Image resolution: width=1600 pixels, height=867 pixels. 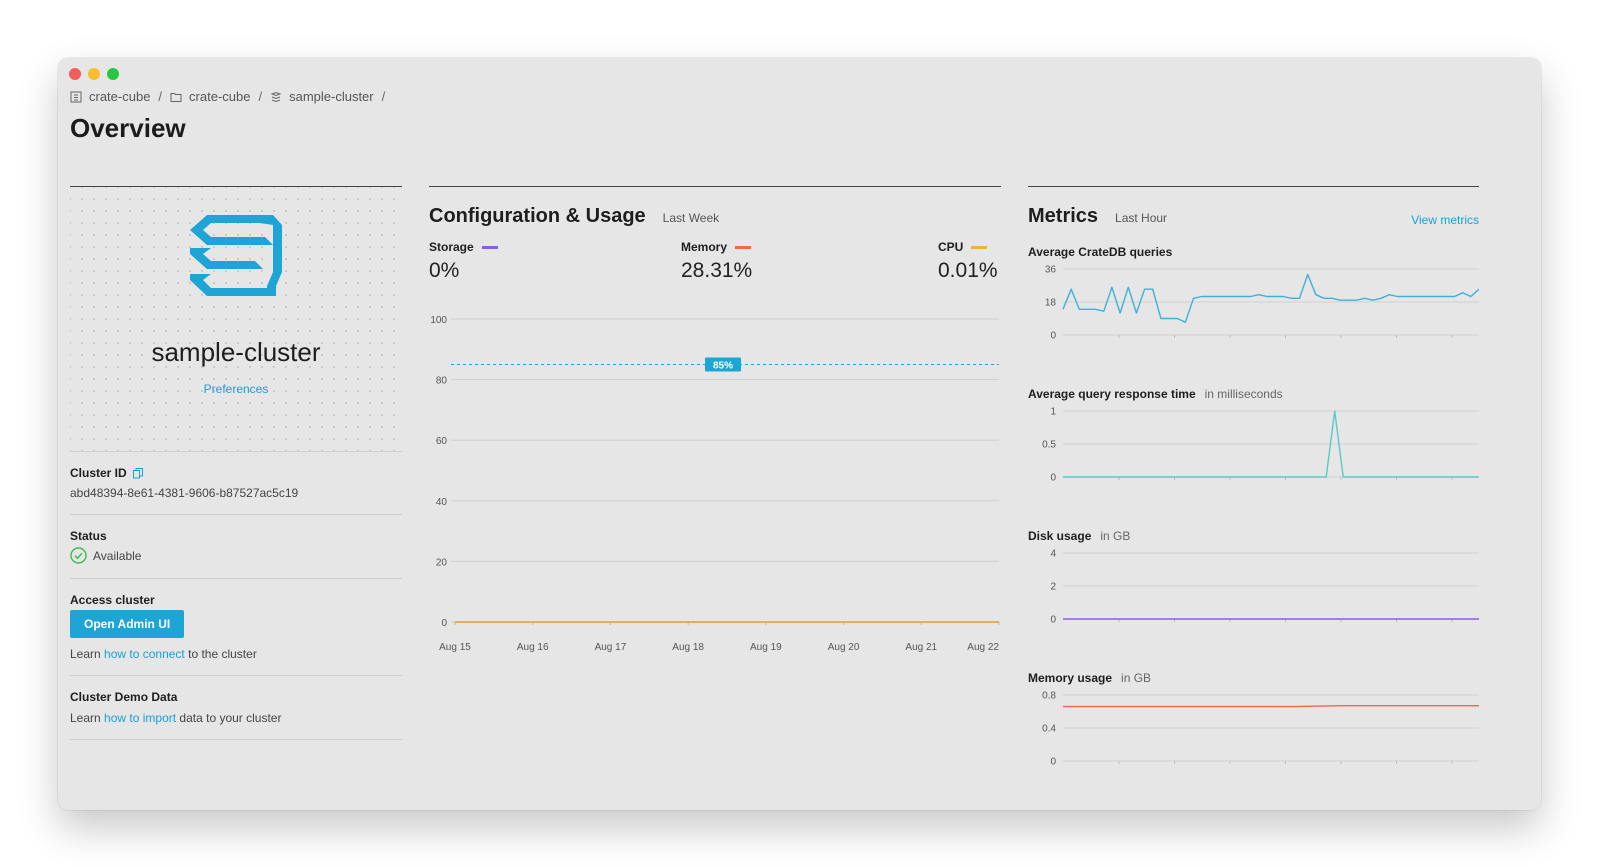 I want to click on open-admin-ui-button: Open Admin UI, so click(x=127, y=624).